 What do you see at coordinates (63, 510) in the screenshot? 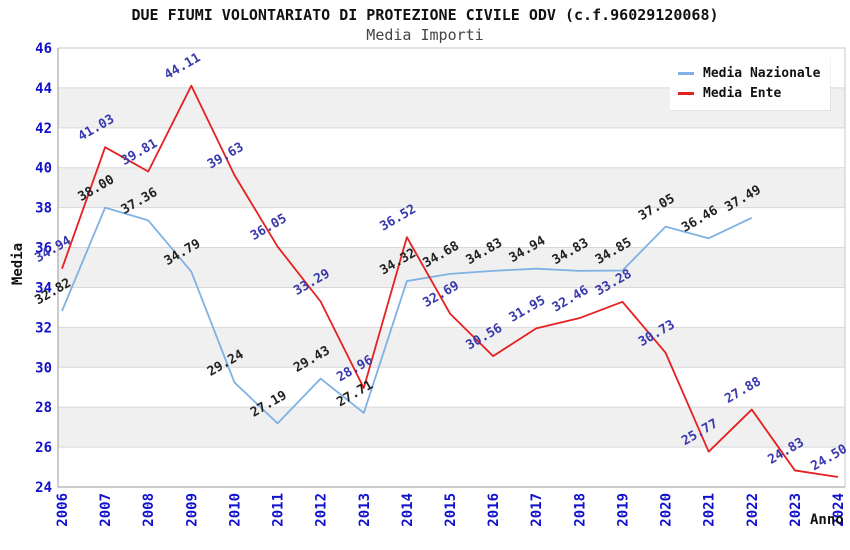
I see `x-tick-label: 2006` at bounding box center [63, 510].